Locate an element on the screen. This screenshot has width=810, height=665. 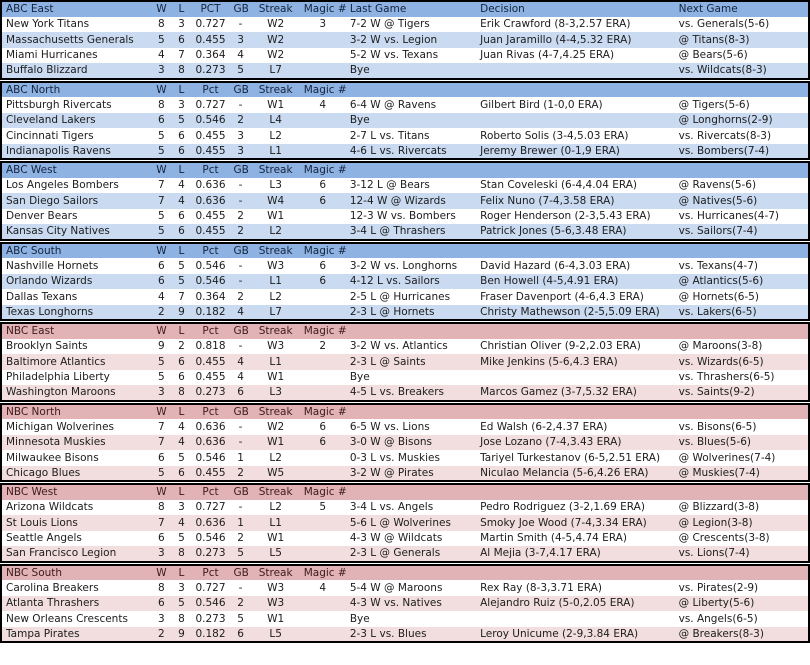
team-wins: 3 is located at coordinates (161, 392).